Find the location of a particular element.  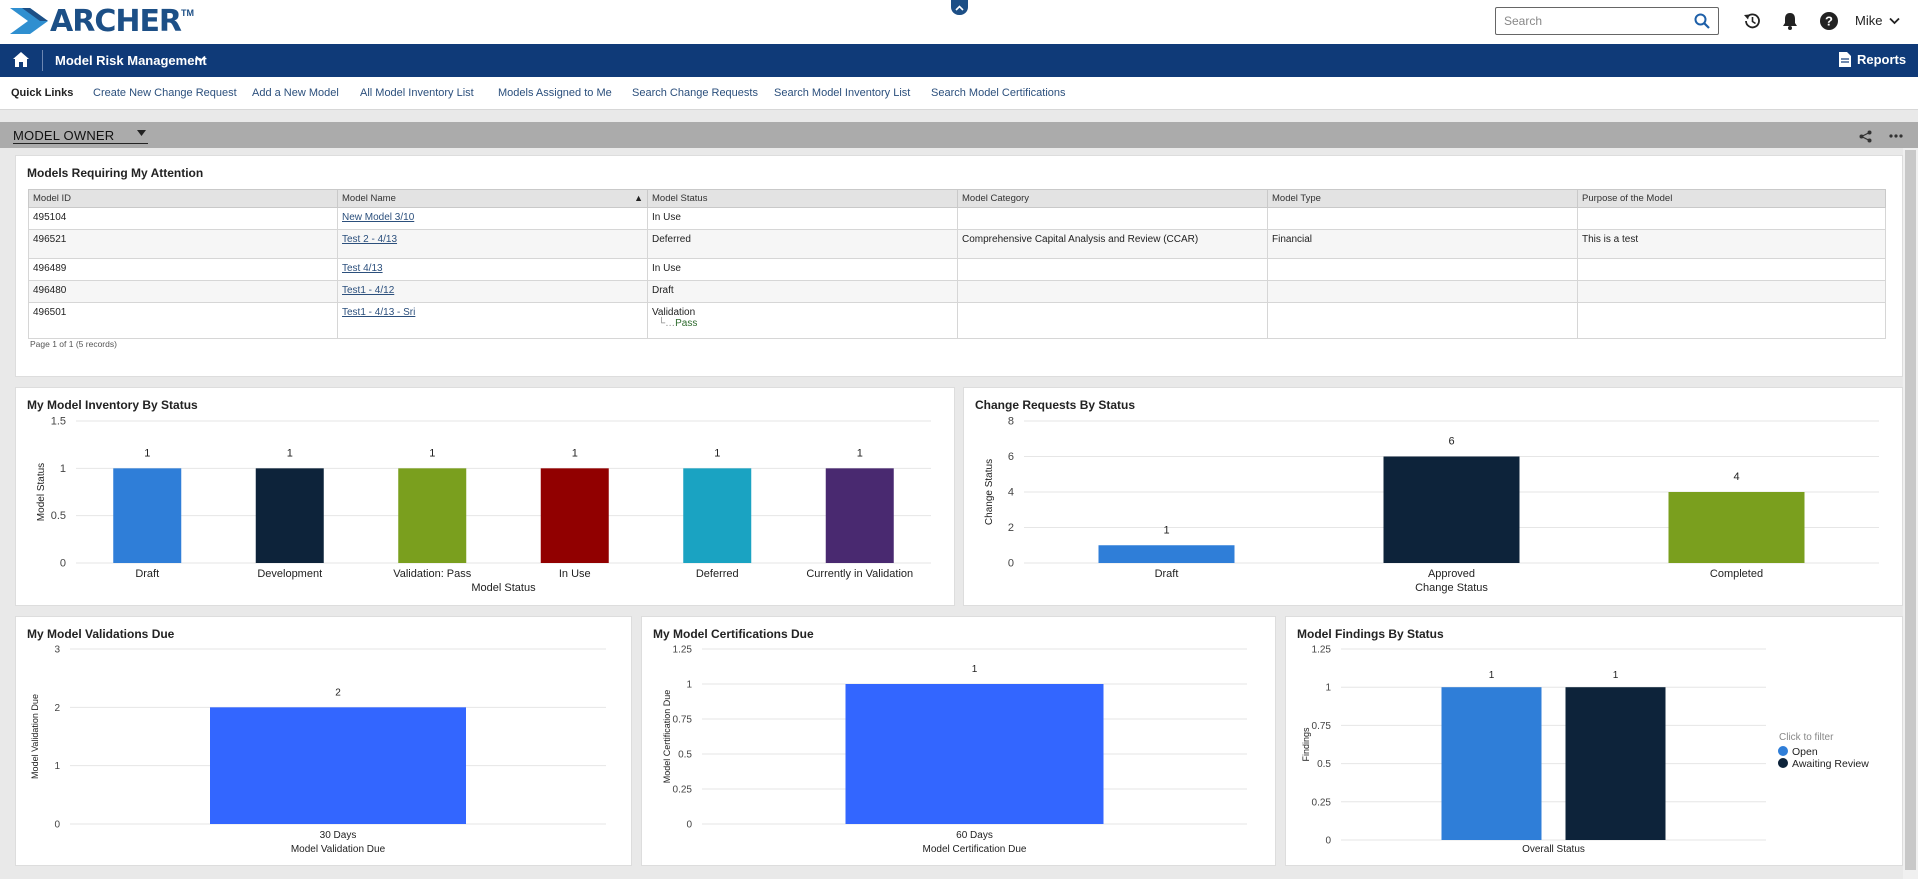

reports-label: Reports is located at coordinates (1882, 59).